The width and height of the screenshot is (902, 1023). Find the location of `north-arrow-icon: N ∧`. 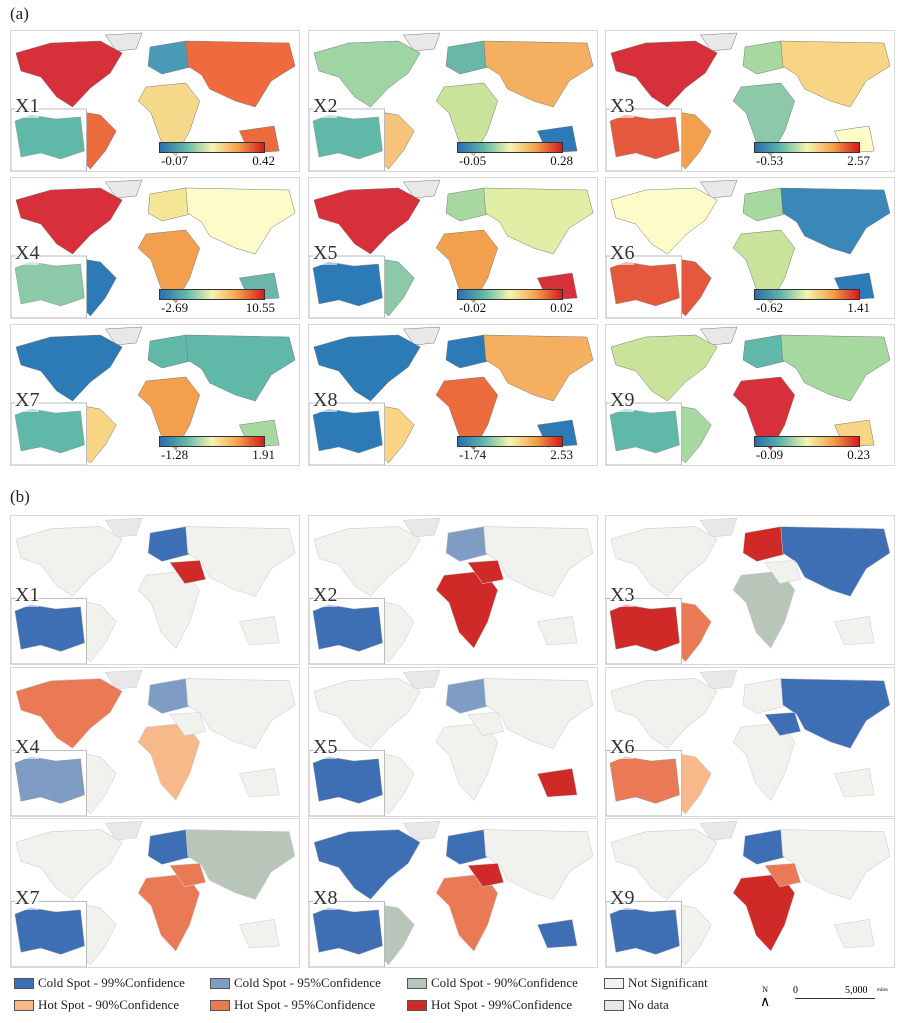

north-arrow-icon: N ∧ is located at coordinates (765, 997).